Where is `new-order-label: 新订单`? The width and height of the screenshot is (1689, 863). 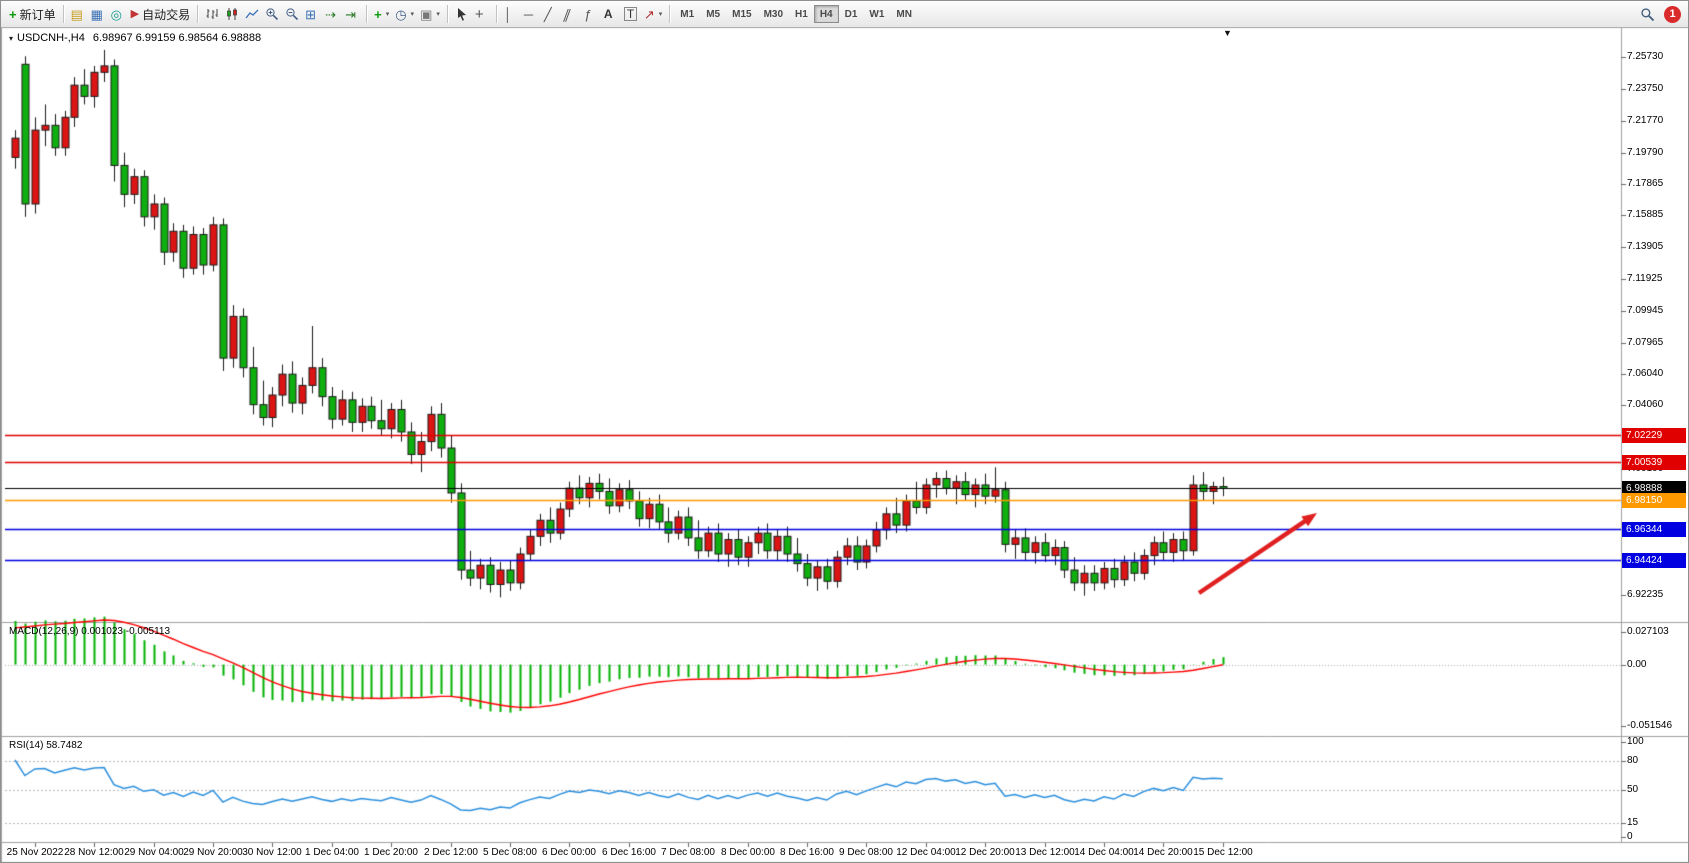
new-order-label: 新订单 is located at coordinates (37, 14).